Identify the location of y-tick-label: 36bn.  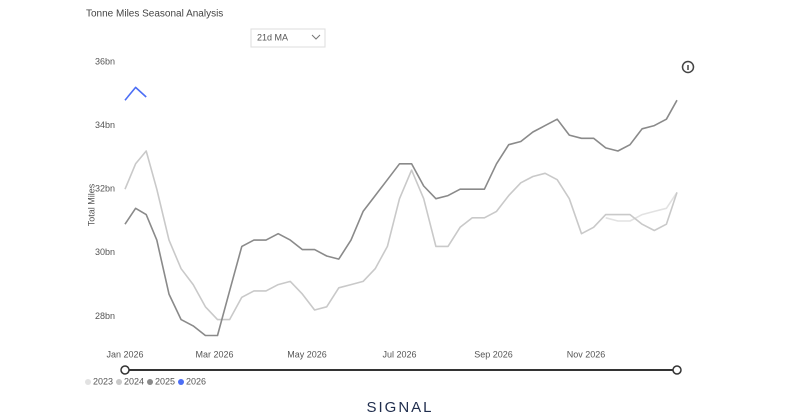
(105, 61).